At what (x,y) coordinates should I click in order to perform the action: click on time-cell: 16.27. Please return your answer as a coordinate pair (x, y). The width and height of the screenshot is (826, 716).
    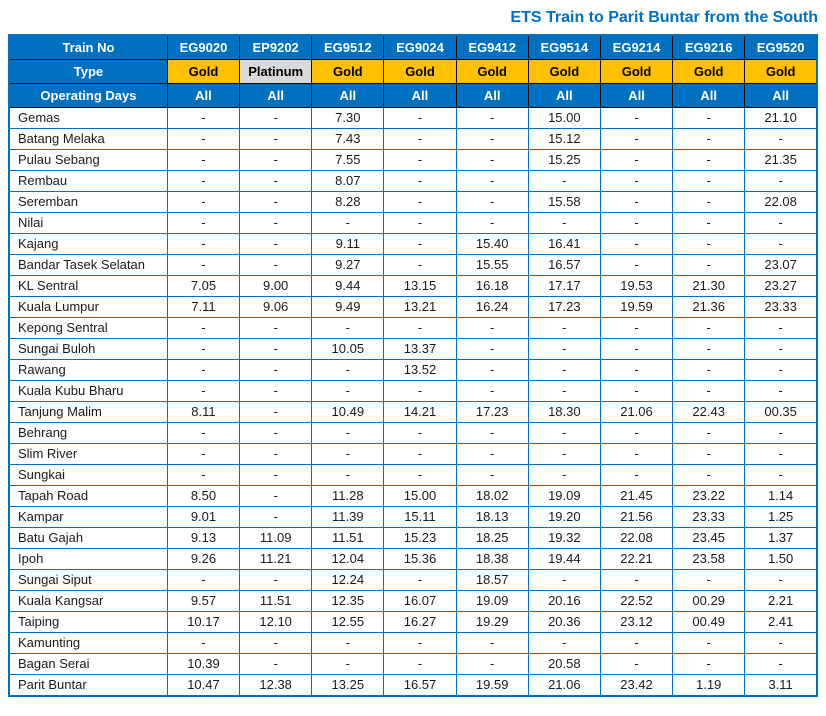
    Looking at the image, I should click on (420, 622).